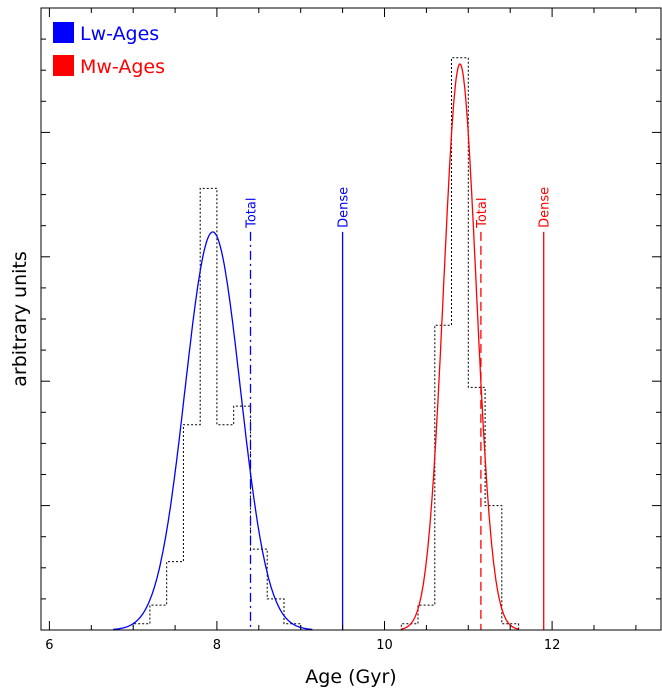 This screenshot has width=662, height=690. I want to click on x-axis-title: Age (Gyr), so click(350, 677).